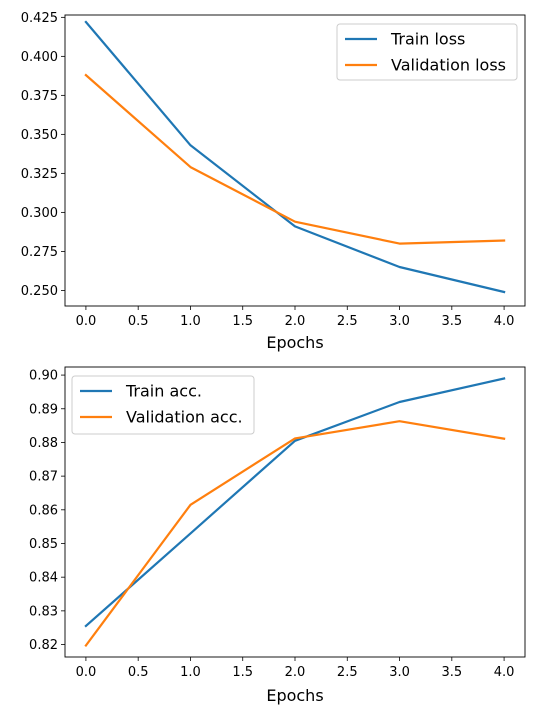 The height and width of the screenshot is (720, 540). What do you see at coordinates (39, 252) in the screenshot?
I see `y-tick-label: 0.275` at bounding box center [39, 252].